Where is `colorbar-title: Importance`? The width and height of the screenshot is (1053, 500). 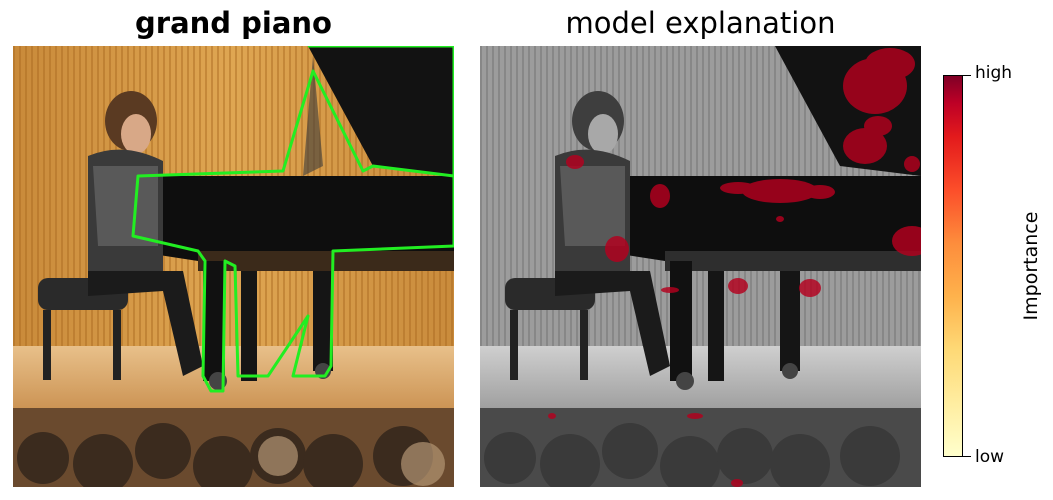
colorbar-title: Importance is located at coordinates (1031, 266).